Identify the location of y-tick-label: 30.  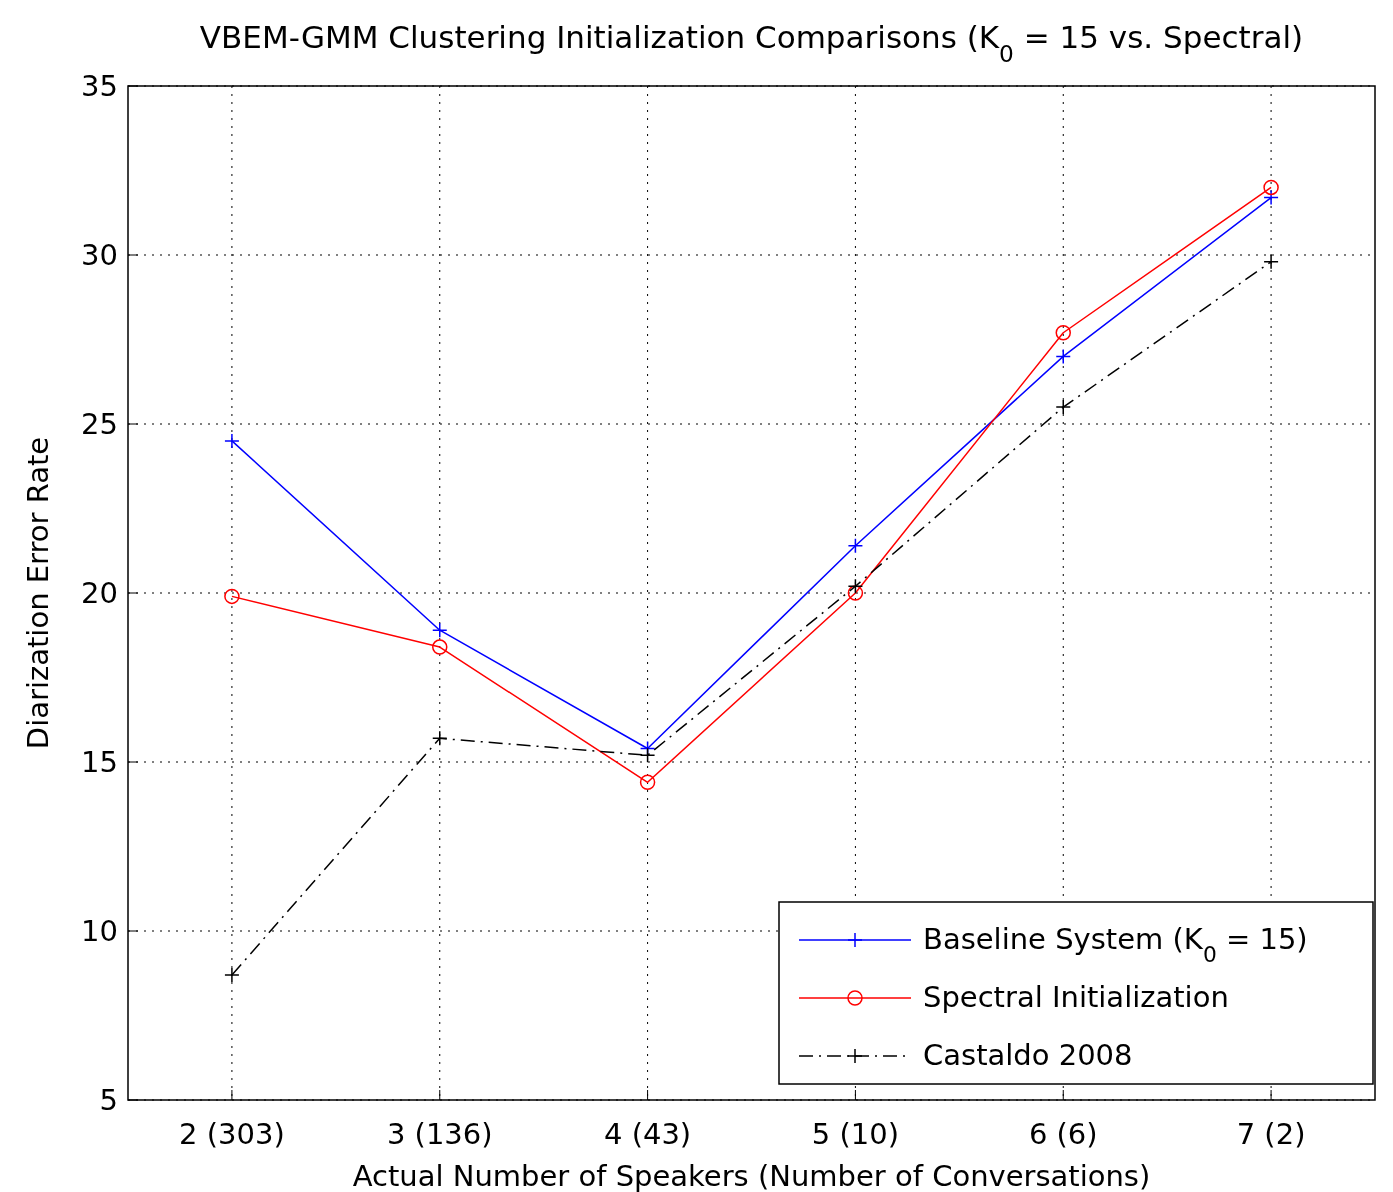
(99, 255).